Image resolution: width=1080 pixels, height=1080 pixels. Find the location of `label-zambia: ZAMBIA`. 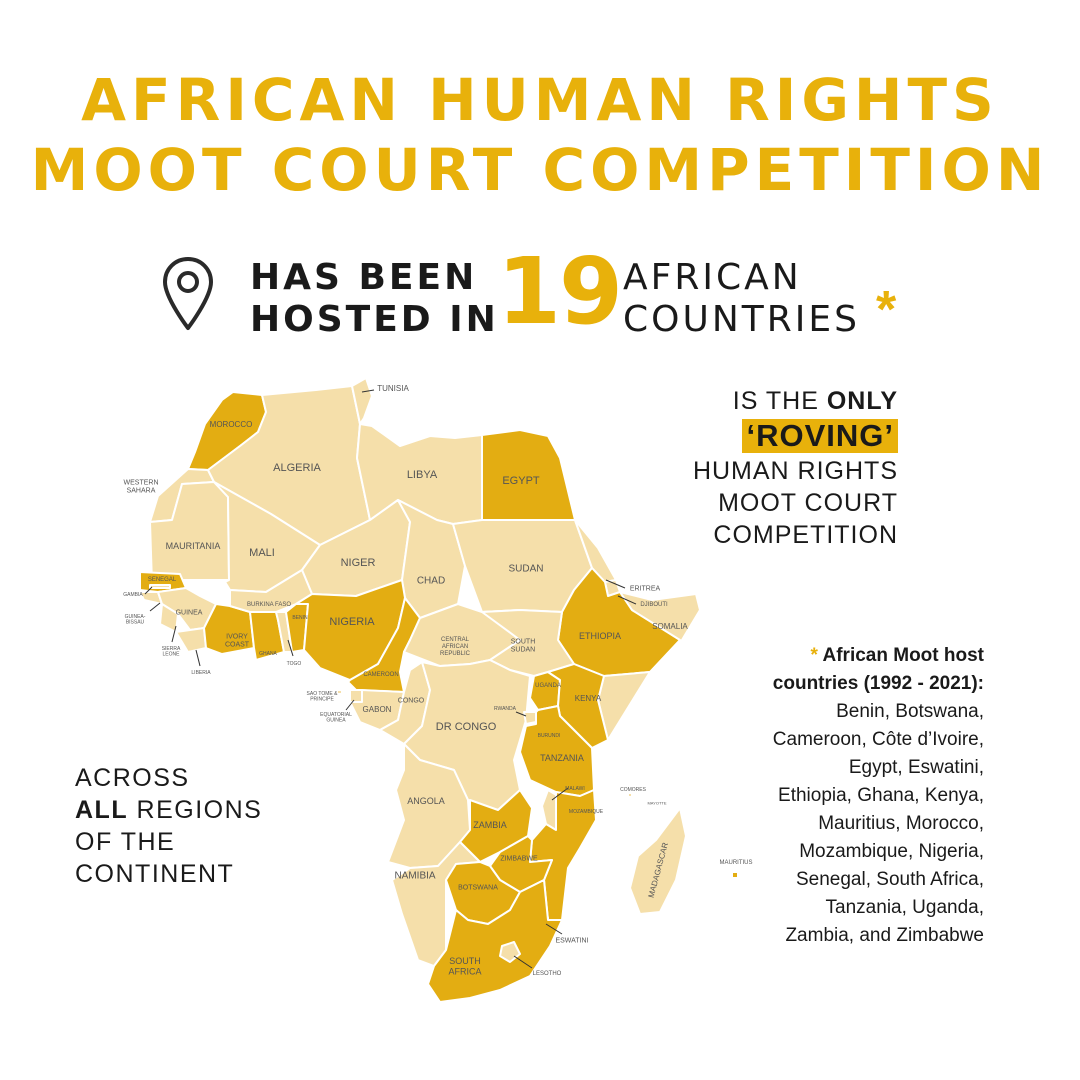

label-zambia: ZAMBIA is located at coordinates (490, 825).